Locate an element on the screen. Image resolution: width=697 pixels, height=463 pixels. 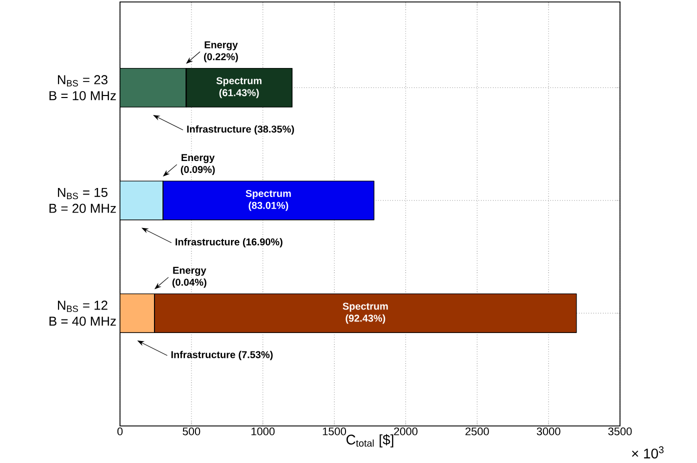
annotation: Energy (0.09%) is located at coordinates (197, 164).